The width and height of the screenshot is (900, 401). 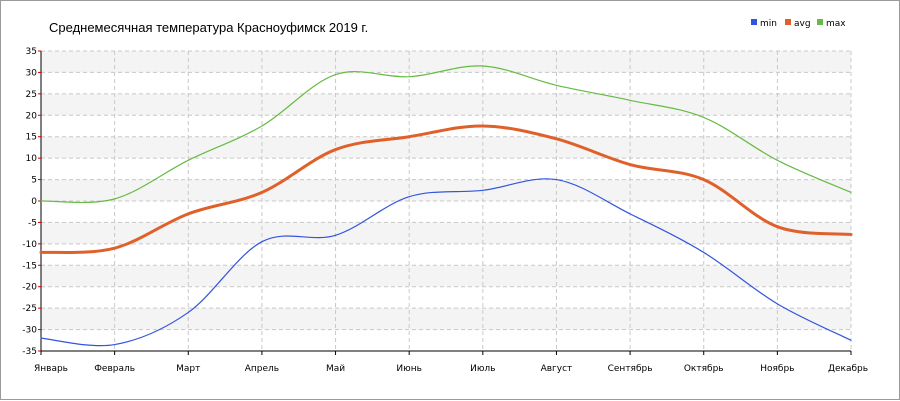 I want to click on y-tick-label: 0, so click(x=34, y=202).